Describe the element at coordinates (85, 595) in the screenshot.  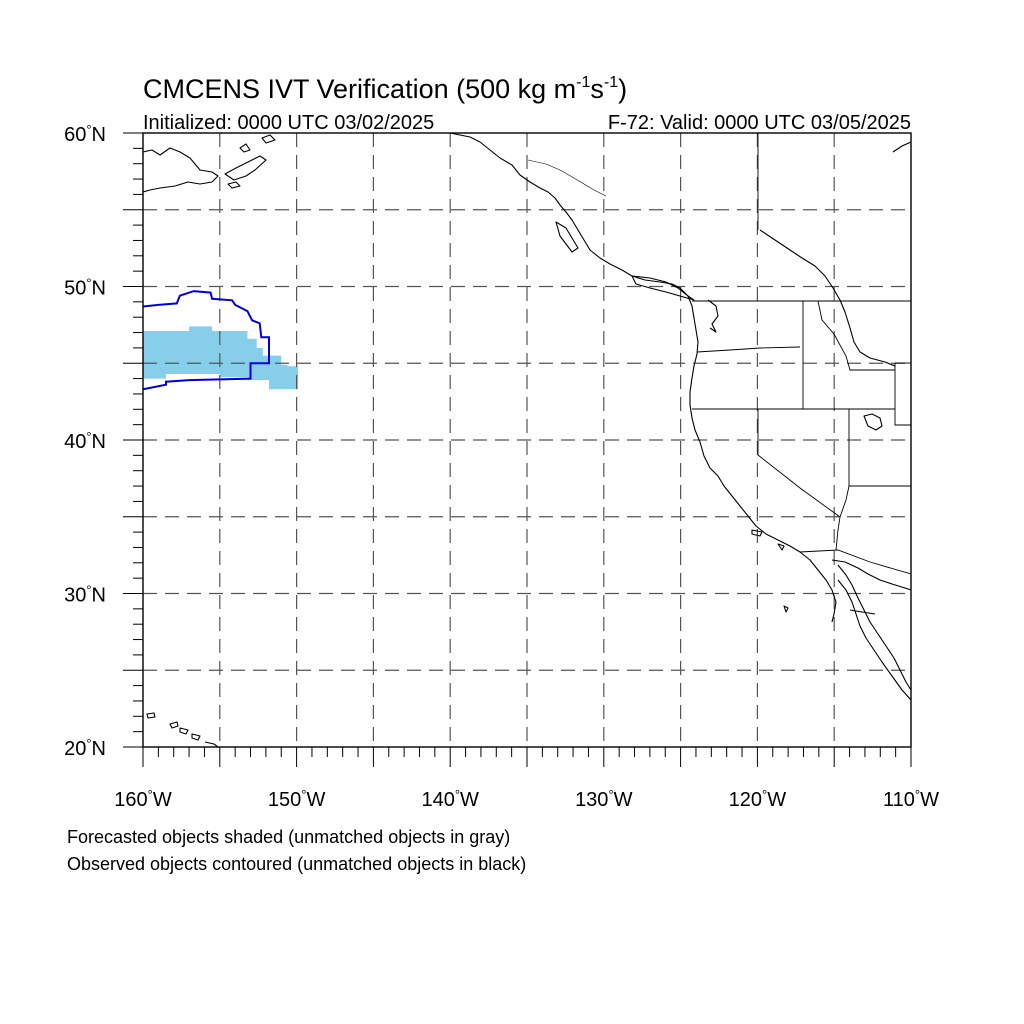
I see `lat-tick-label: 30°N` at that location.